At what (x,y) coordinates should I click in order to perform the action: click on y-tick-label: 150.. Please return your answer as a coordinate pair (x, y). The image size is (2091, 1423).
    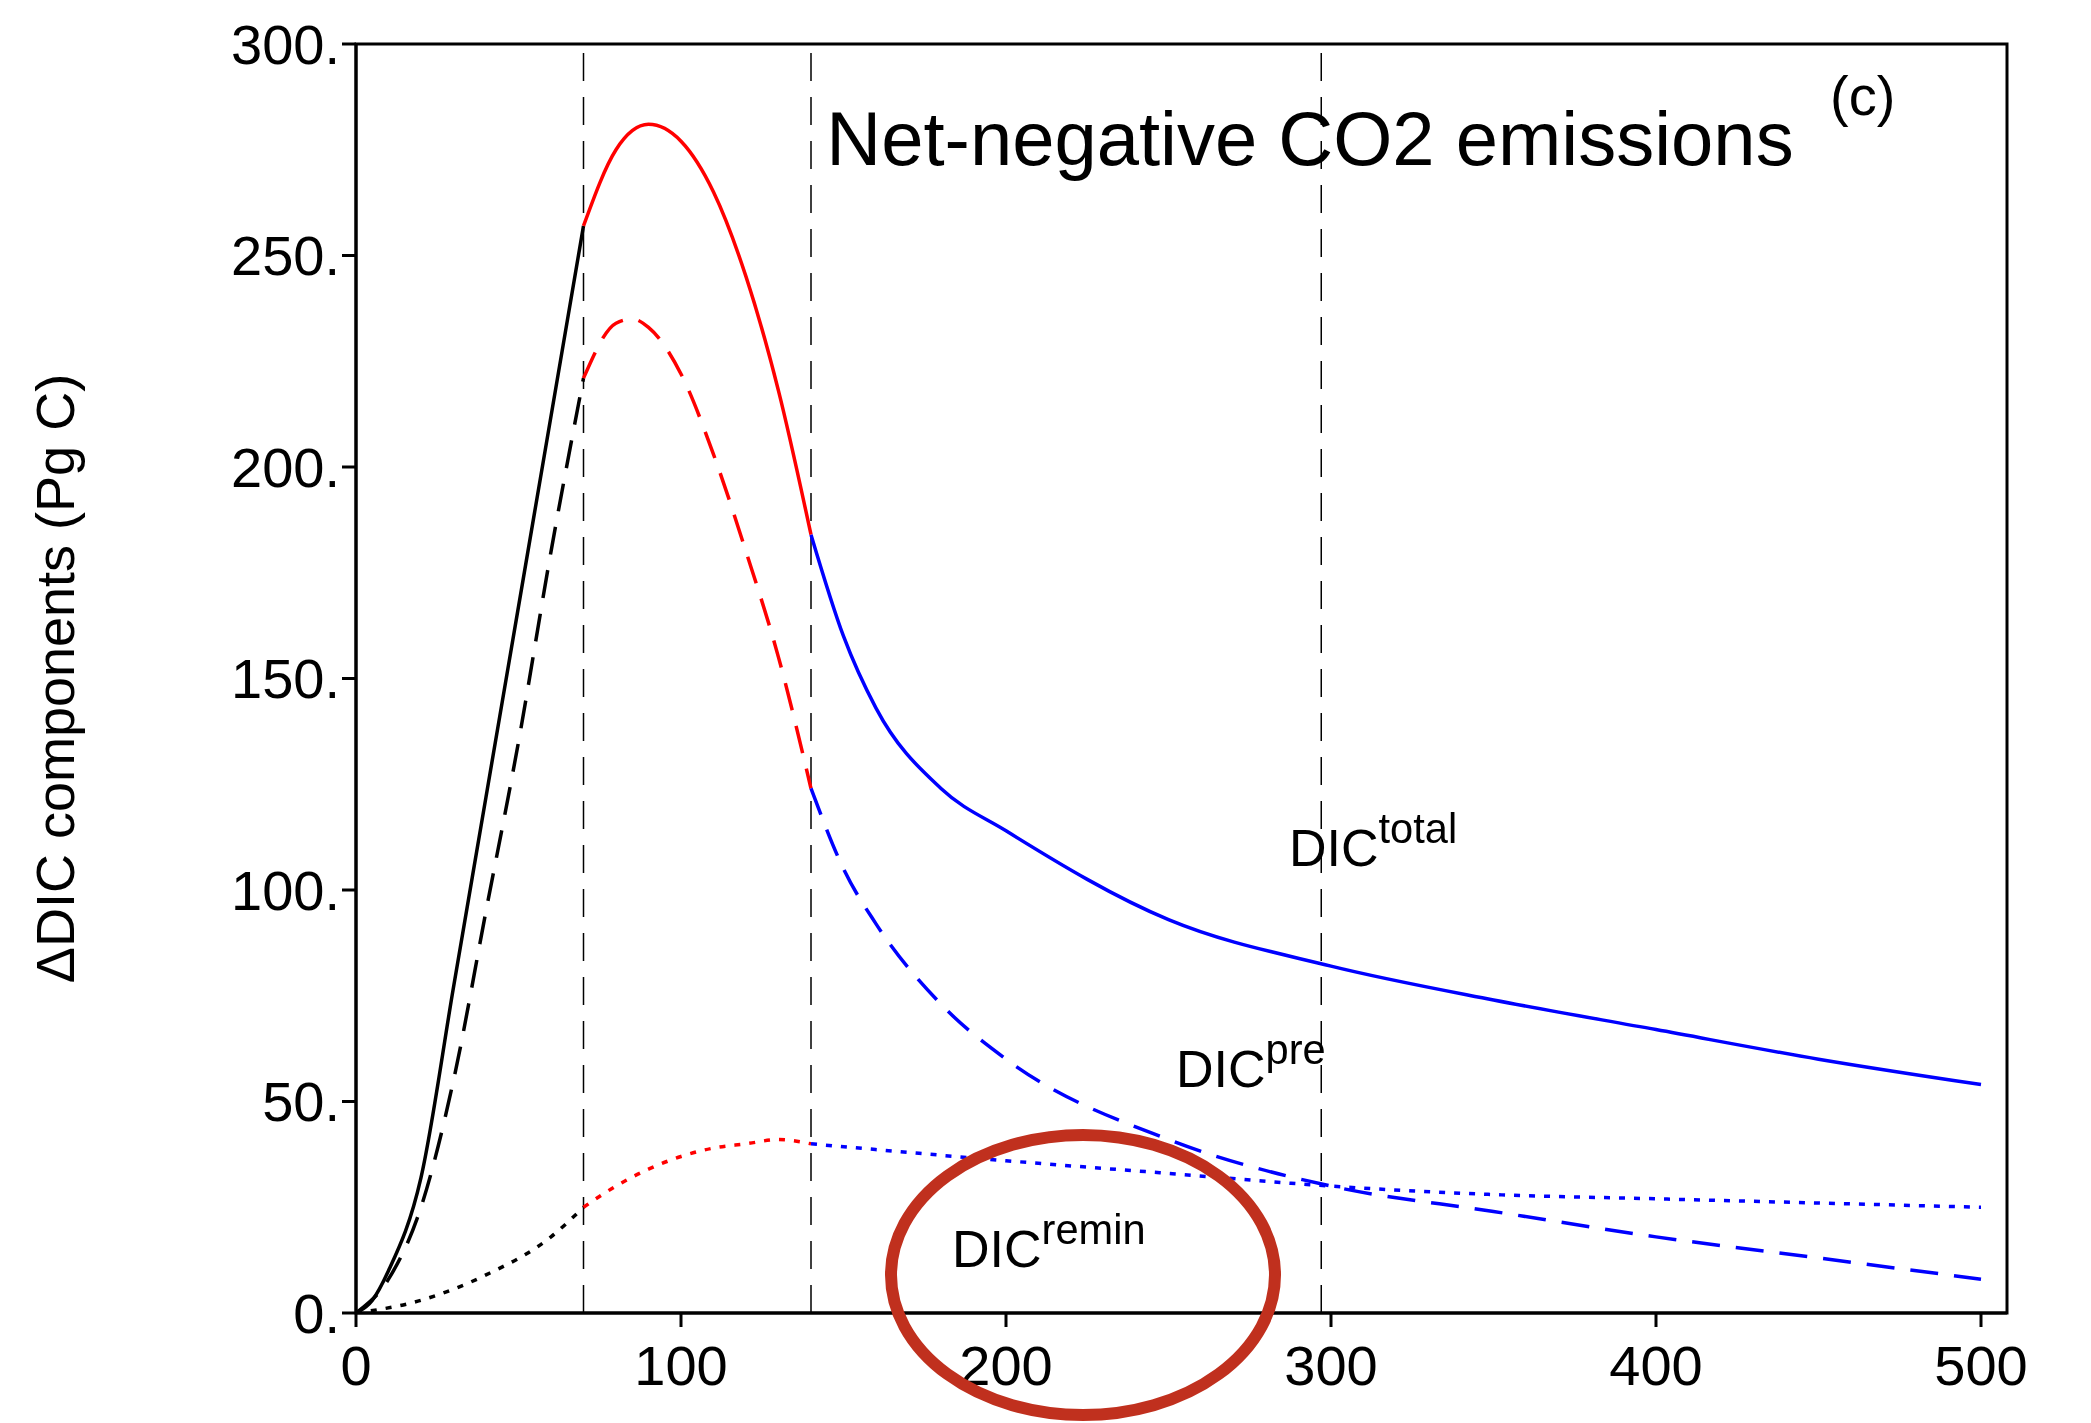
    Looking at the image, I should click on (285, 679).